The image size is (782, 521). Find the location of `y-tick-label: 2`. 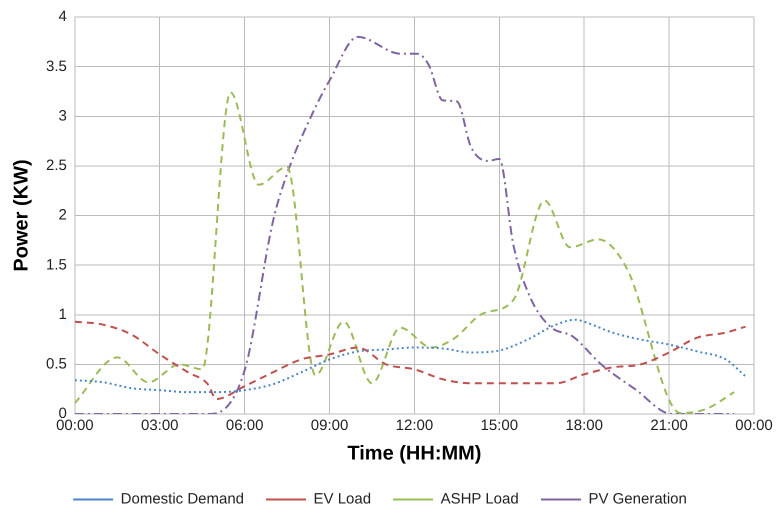

y-tick-label: 2 is located at coordinates (62, 215).